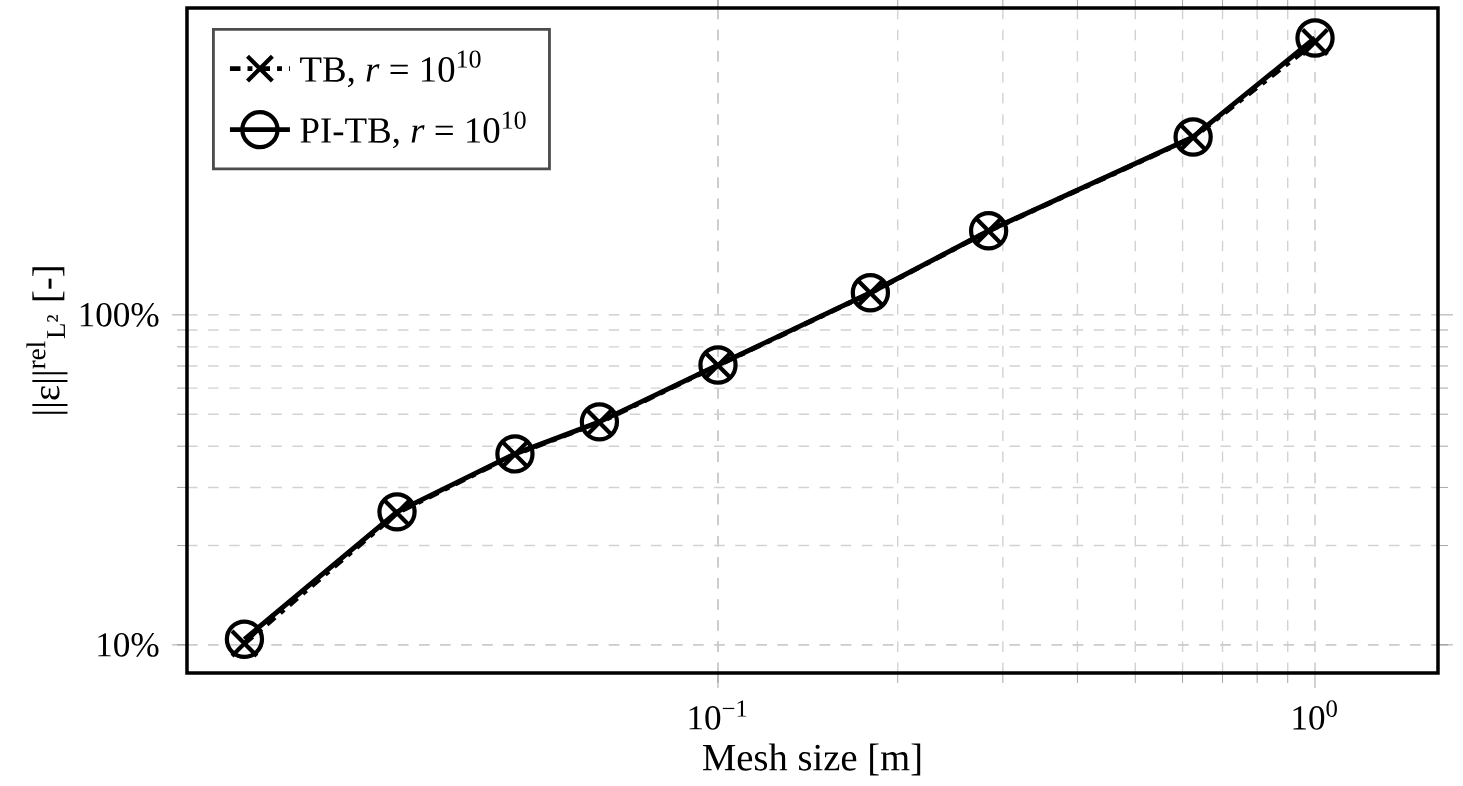 This screenshot has height=786, width=1463. I want to click on y-tick-label: 100%, so click(119, 314).